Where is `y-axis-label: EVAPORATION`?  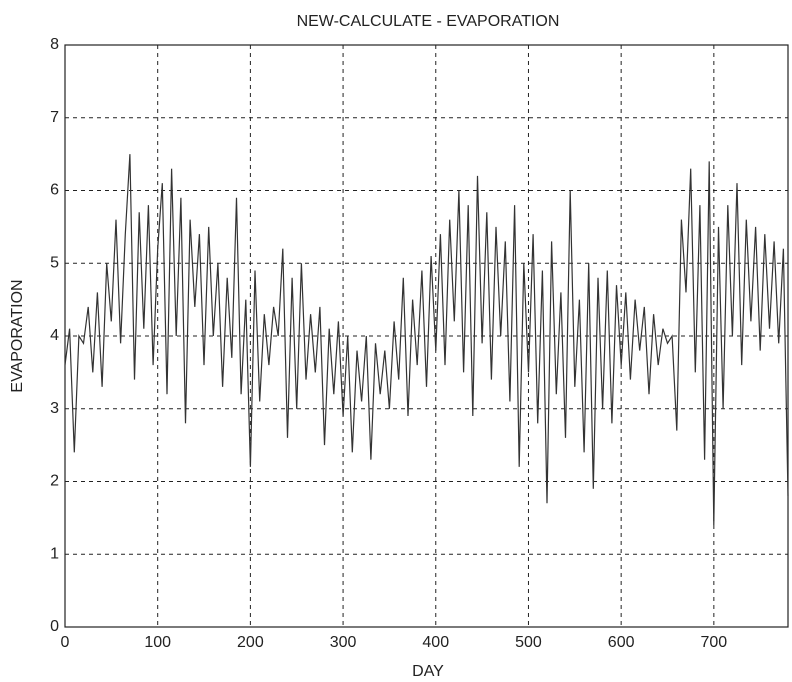
y-axis-label: EVAPORATION is located at coordinates (17, 335).